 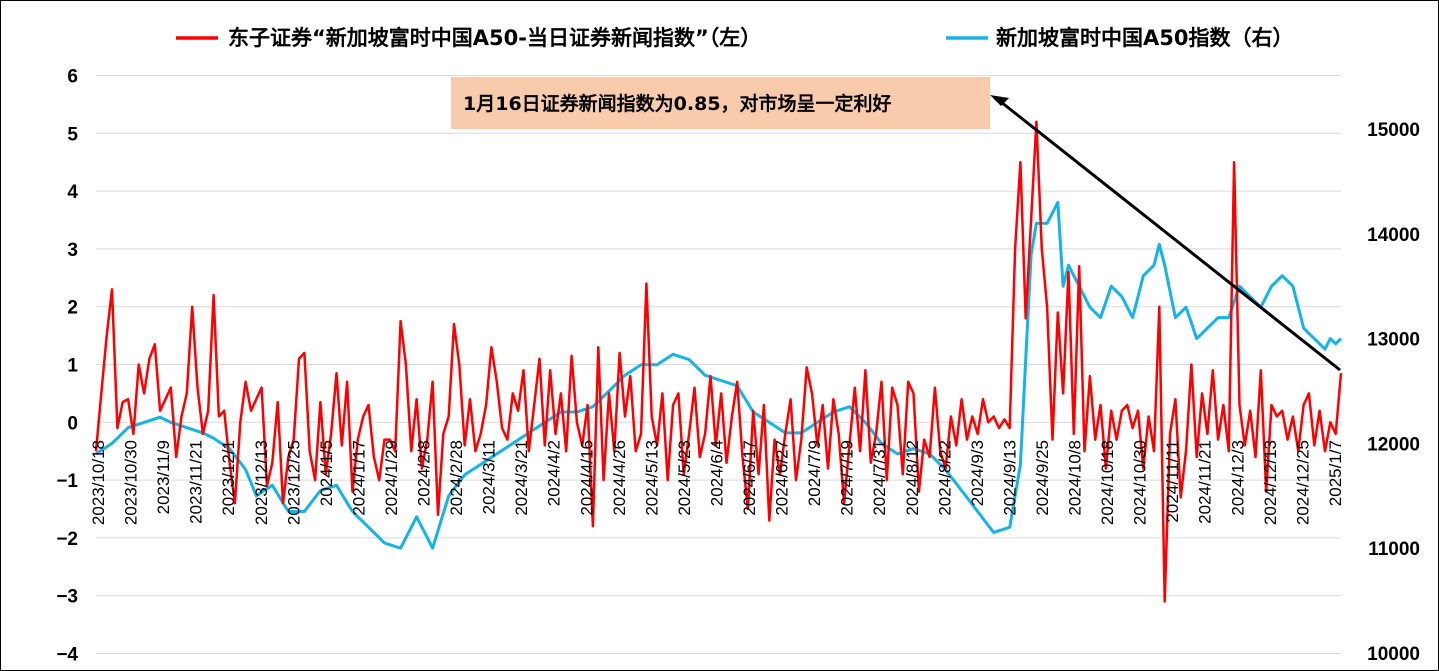 I want to click on legend-label-right: 新加坡富时中国A50指数（右）, so click(x=1144, y=38).